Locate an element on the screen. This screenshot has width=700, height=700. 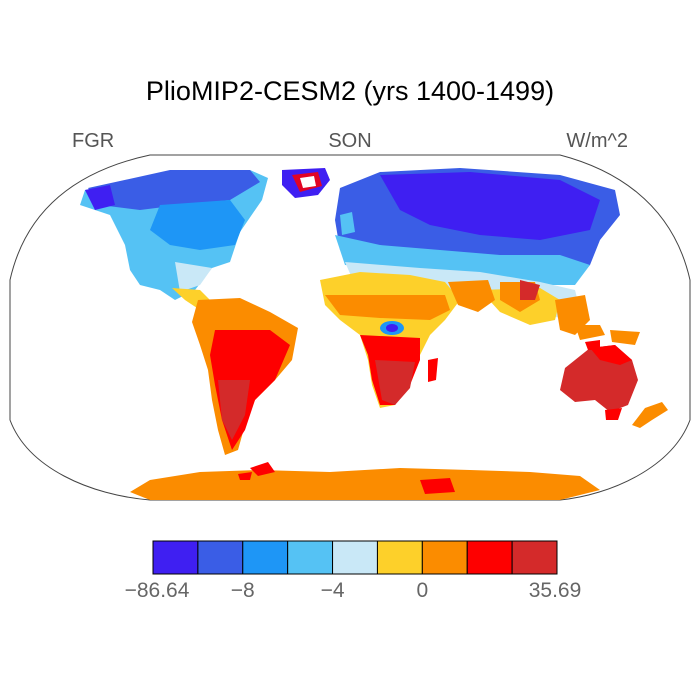
africa is located at coordinates (390, 340).